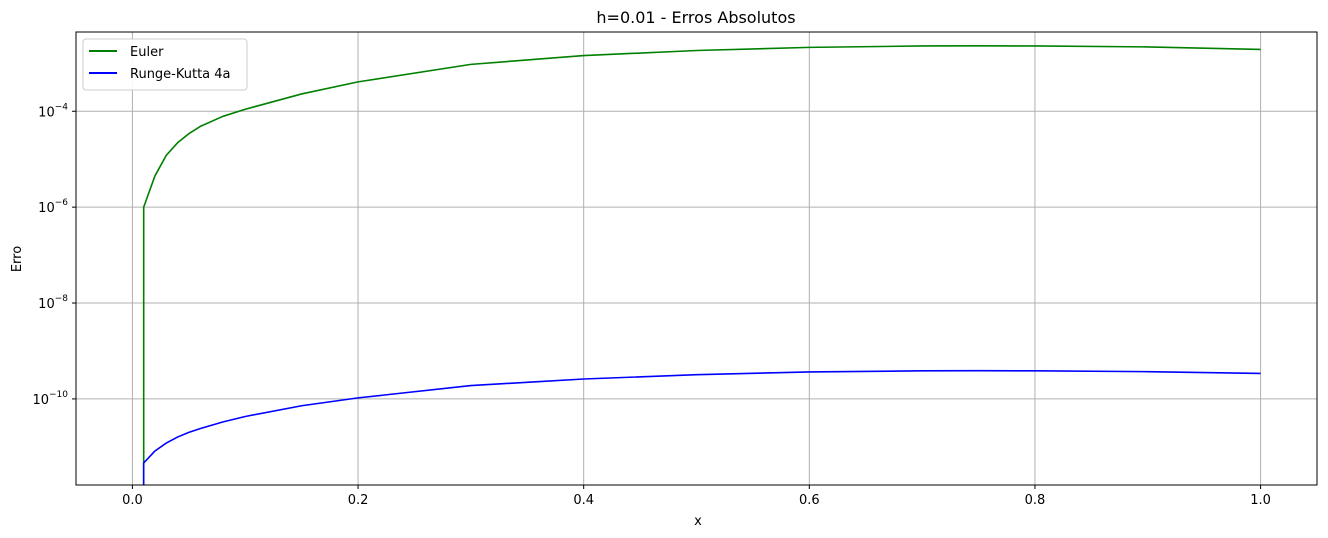 This screenshot has width=1328, height=538. Describe the element at coordinates (53, 111) in the screenshot. I see `y-tick-label: 10⁻⁴` at that location.